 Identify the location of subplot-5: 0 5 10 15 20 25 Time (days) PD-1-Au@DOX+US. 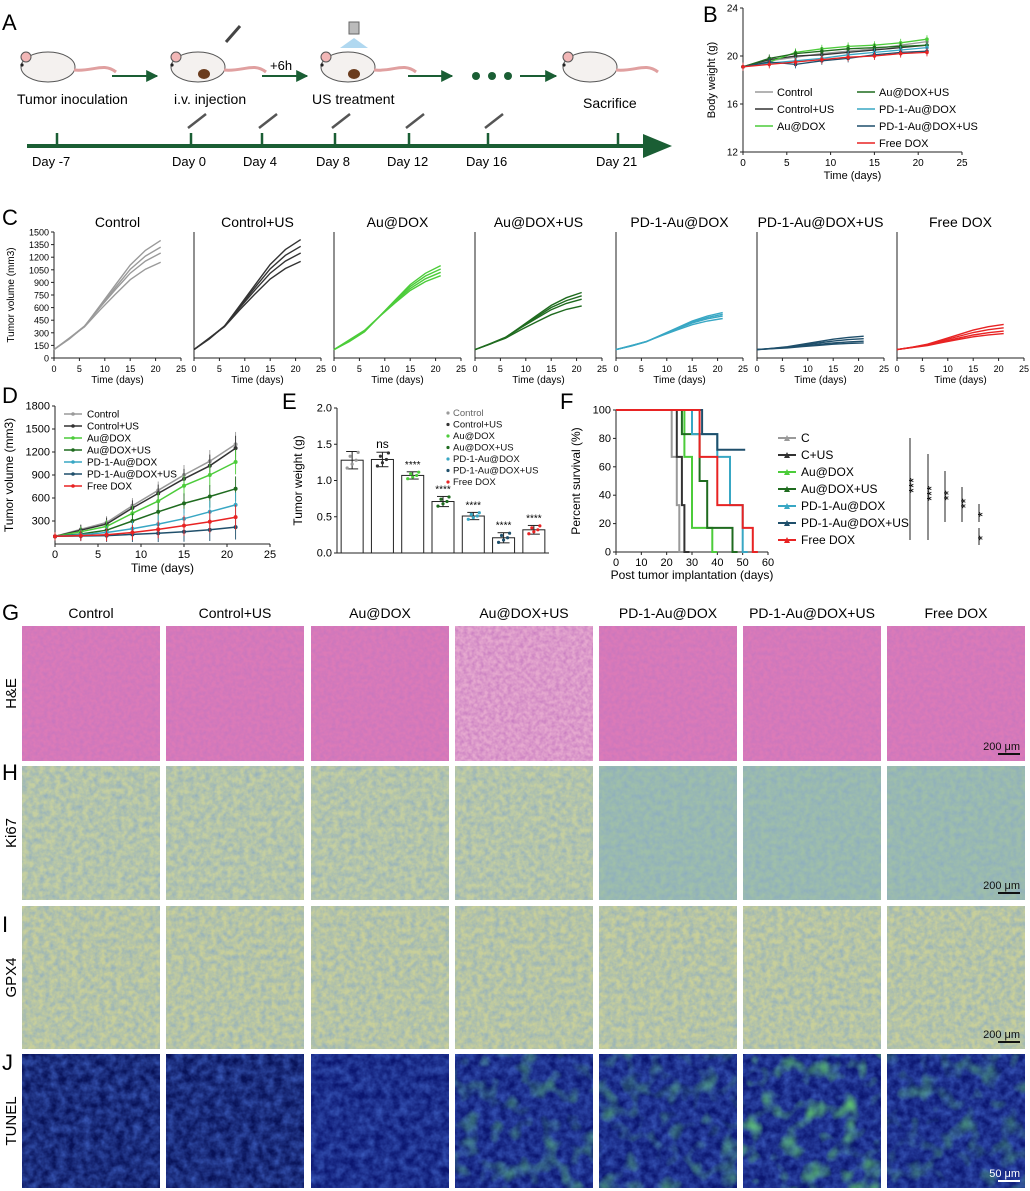
(821, 300).